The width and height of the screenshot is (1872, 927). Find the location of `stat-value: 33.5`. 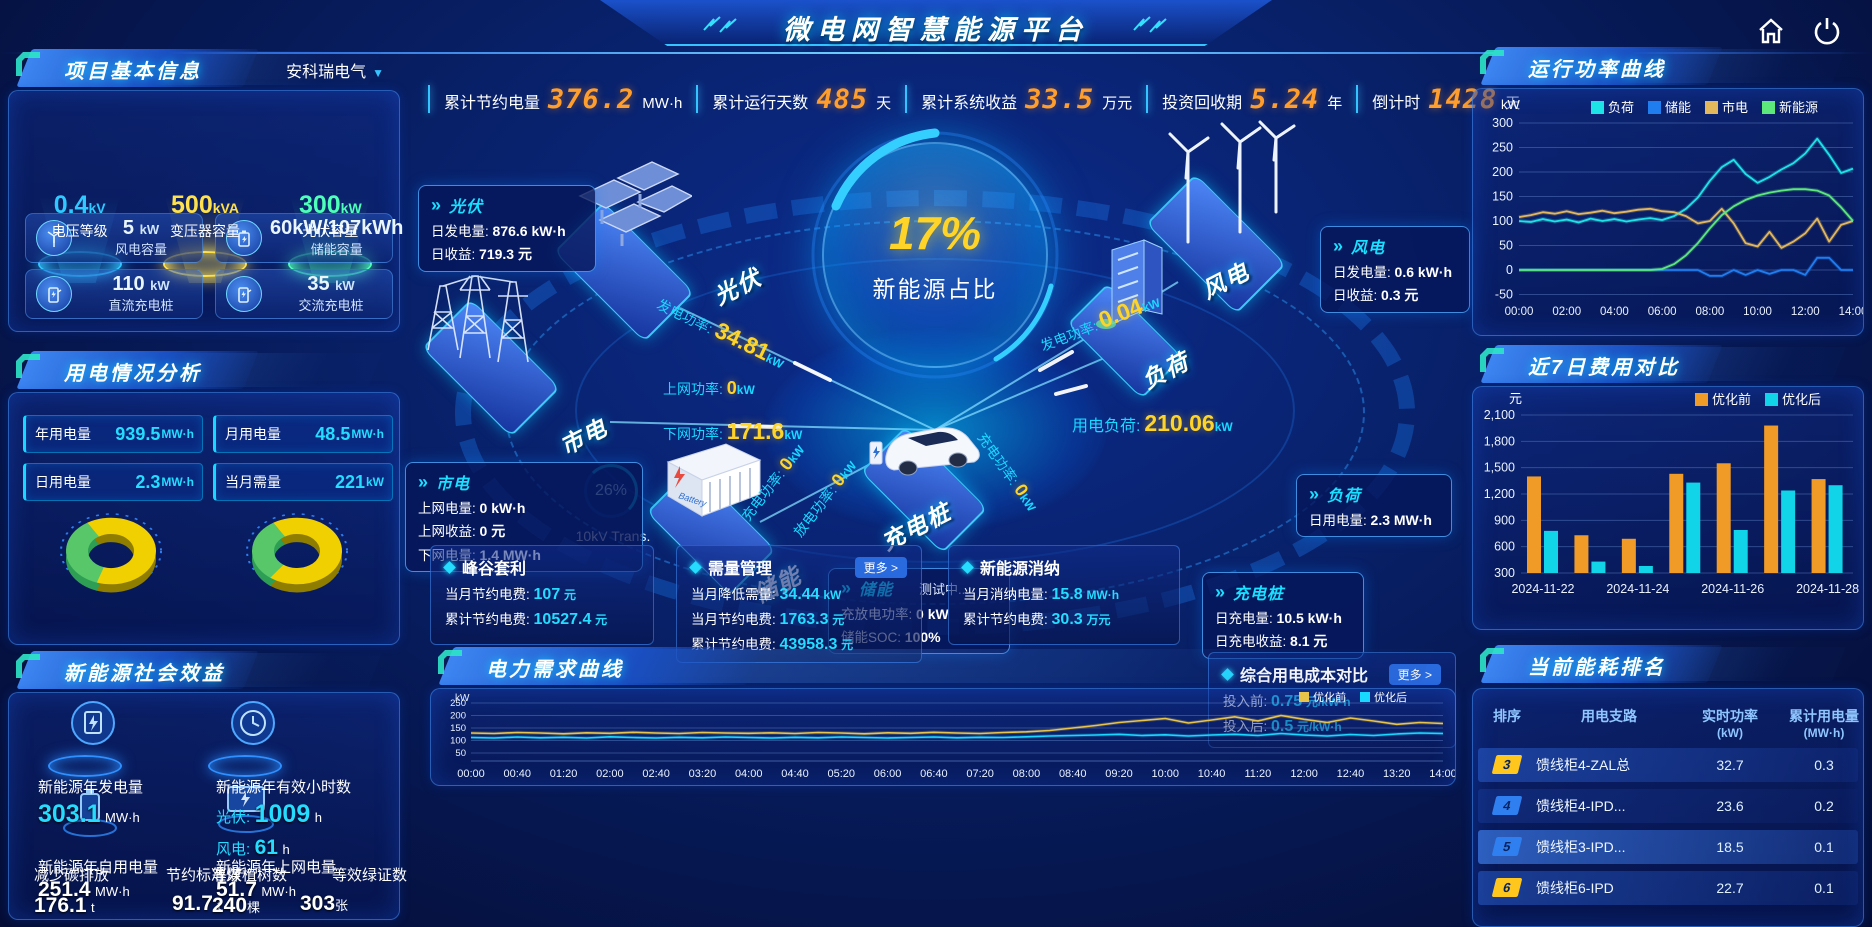

stat-value: 33.5 is located at coordinates (1060, 99).